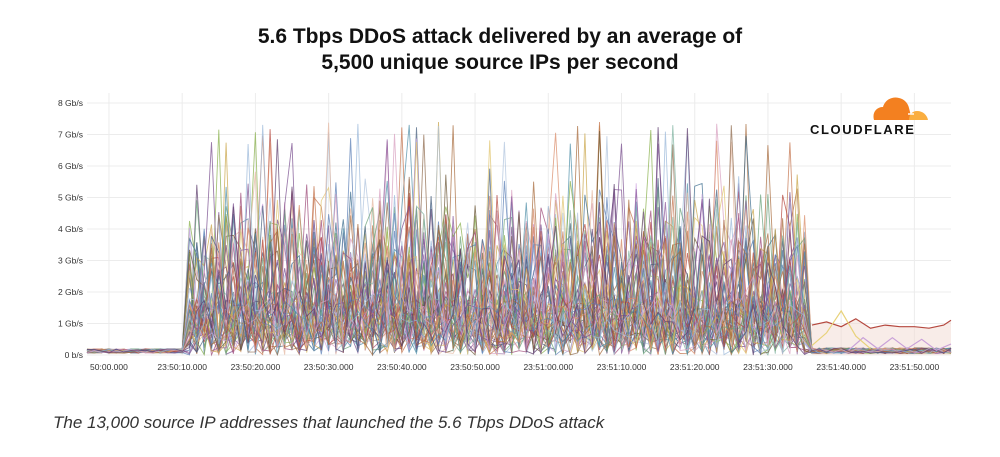 The width and height of the screenshot is (1000, 457). Describe the element at coordinates (768, 367) in the screenshot. I see `x-tick-label: 23:51:30.000` at that location.